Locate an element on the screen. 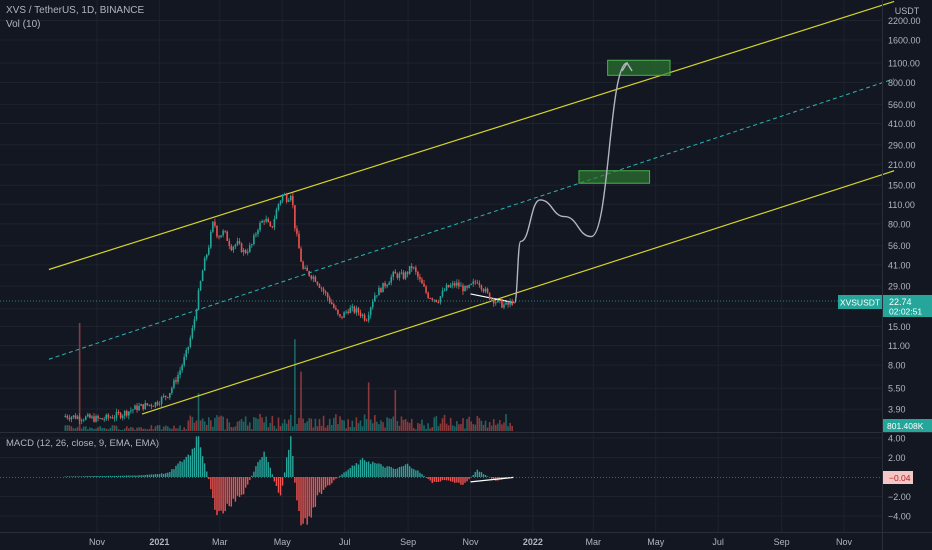 The width and height of the screenshot is (932, 550). price-tick-label: 1600.00 is located at coordinates (904, 41).